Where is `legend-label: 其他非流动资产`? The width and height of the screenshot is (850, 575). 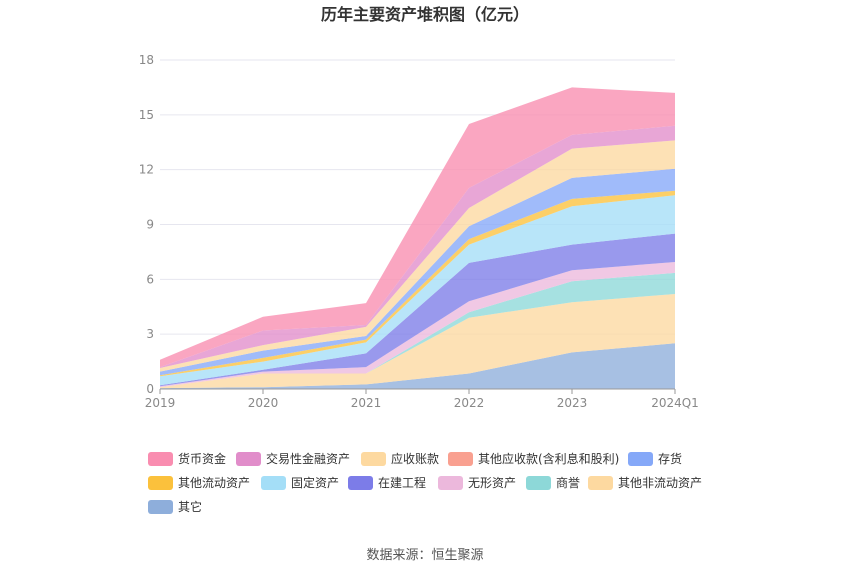
legend-label: 其他非流动资产 is located at coordinates (660, 483).